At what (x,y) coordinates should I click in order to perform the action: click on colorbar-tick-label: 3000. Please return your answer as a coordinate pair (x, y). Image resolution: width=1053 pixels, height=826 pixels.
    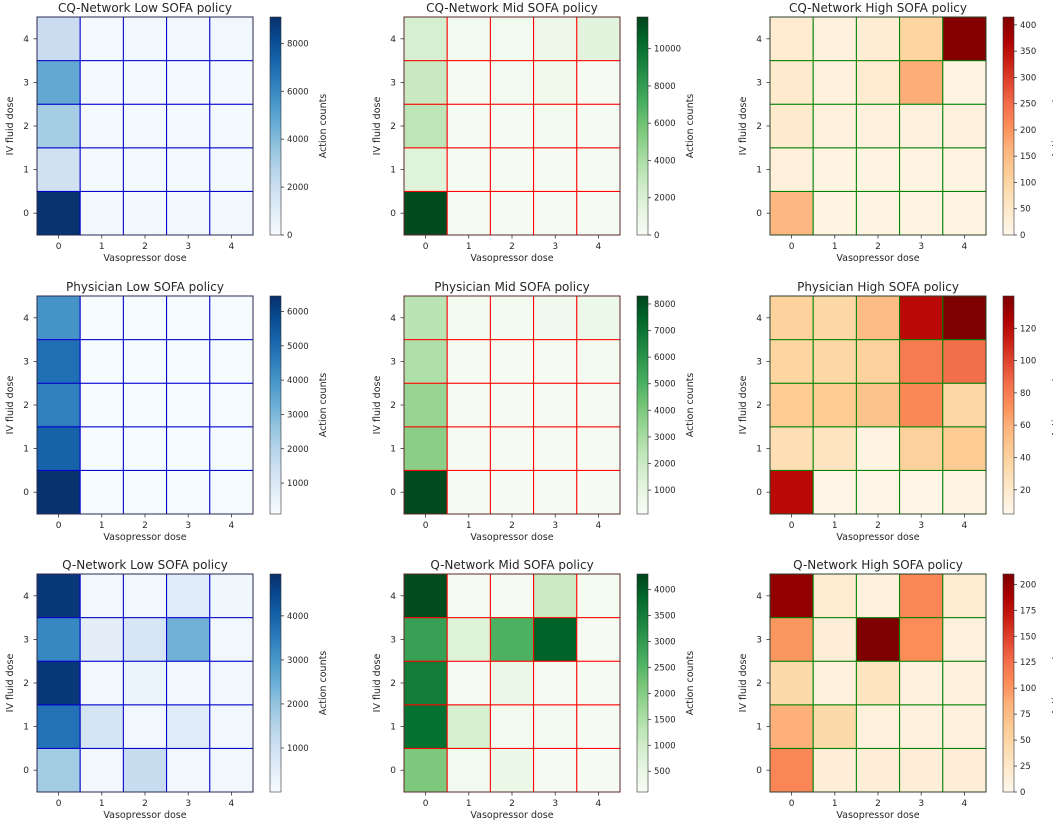
    Looking at the image, I should click on (298, 415).